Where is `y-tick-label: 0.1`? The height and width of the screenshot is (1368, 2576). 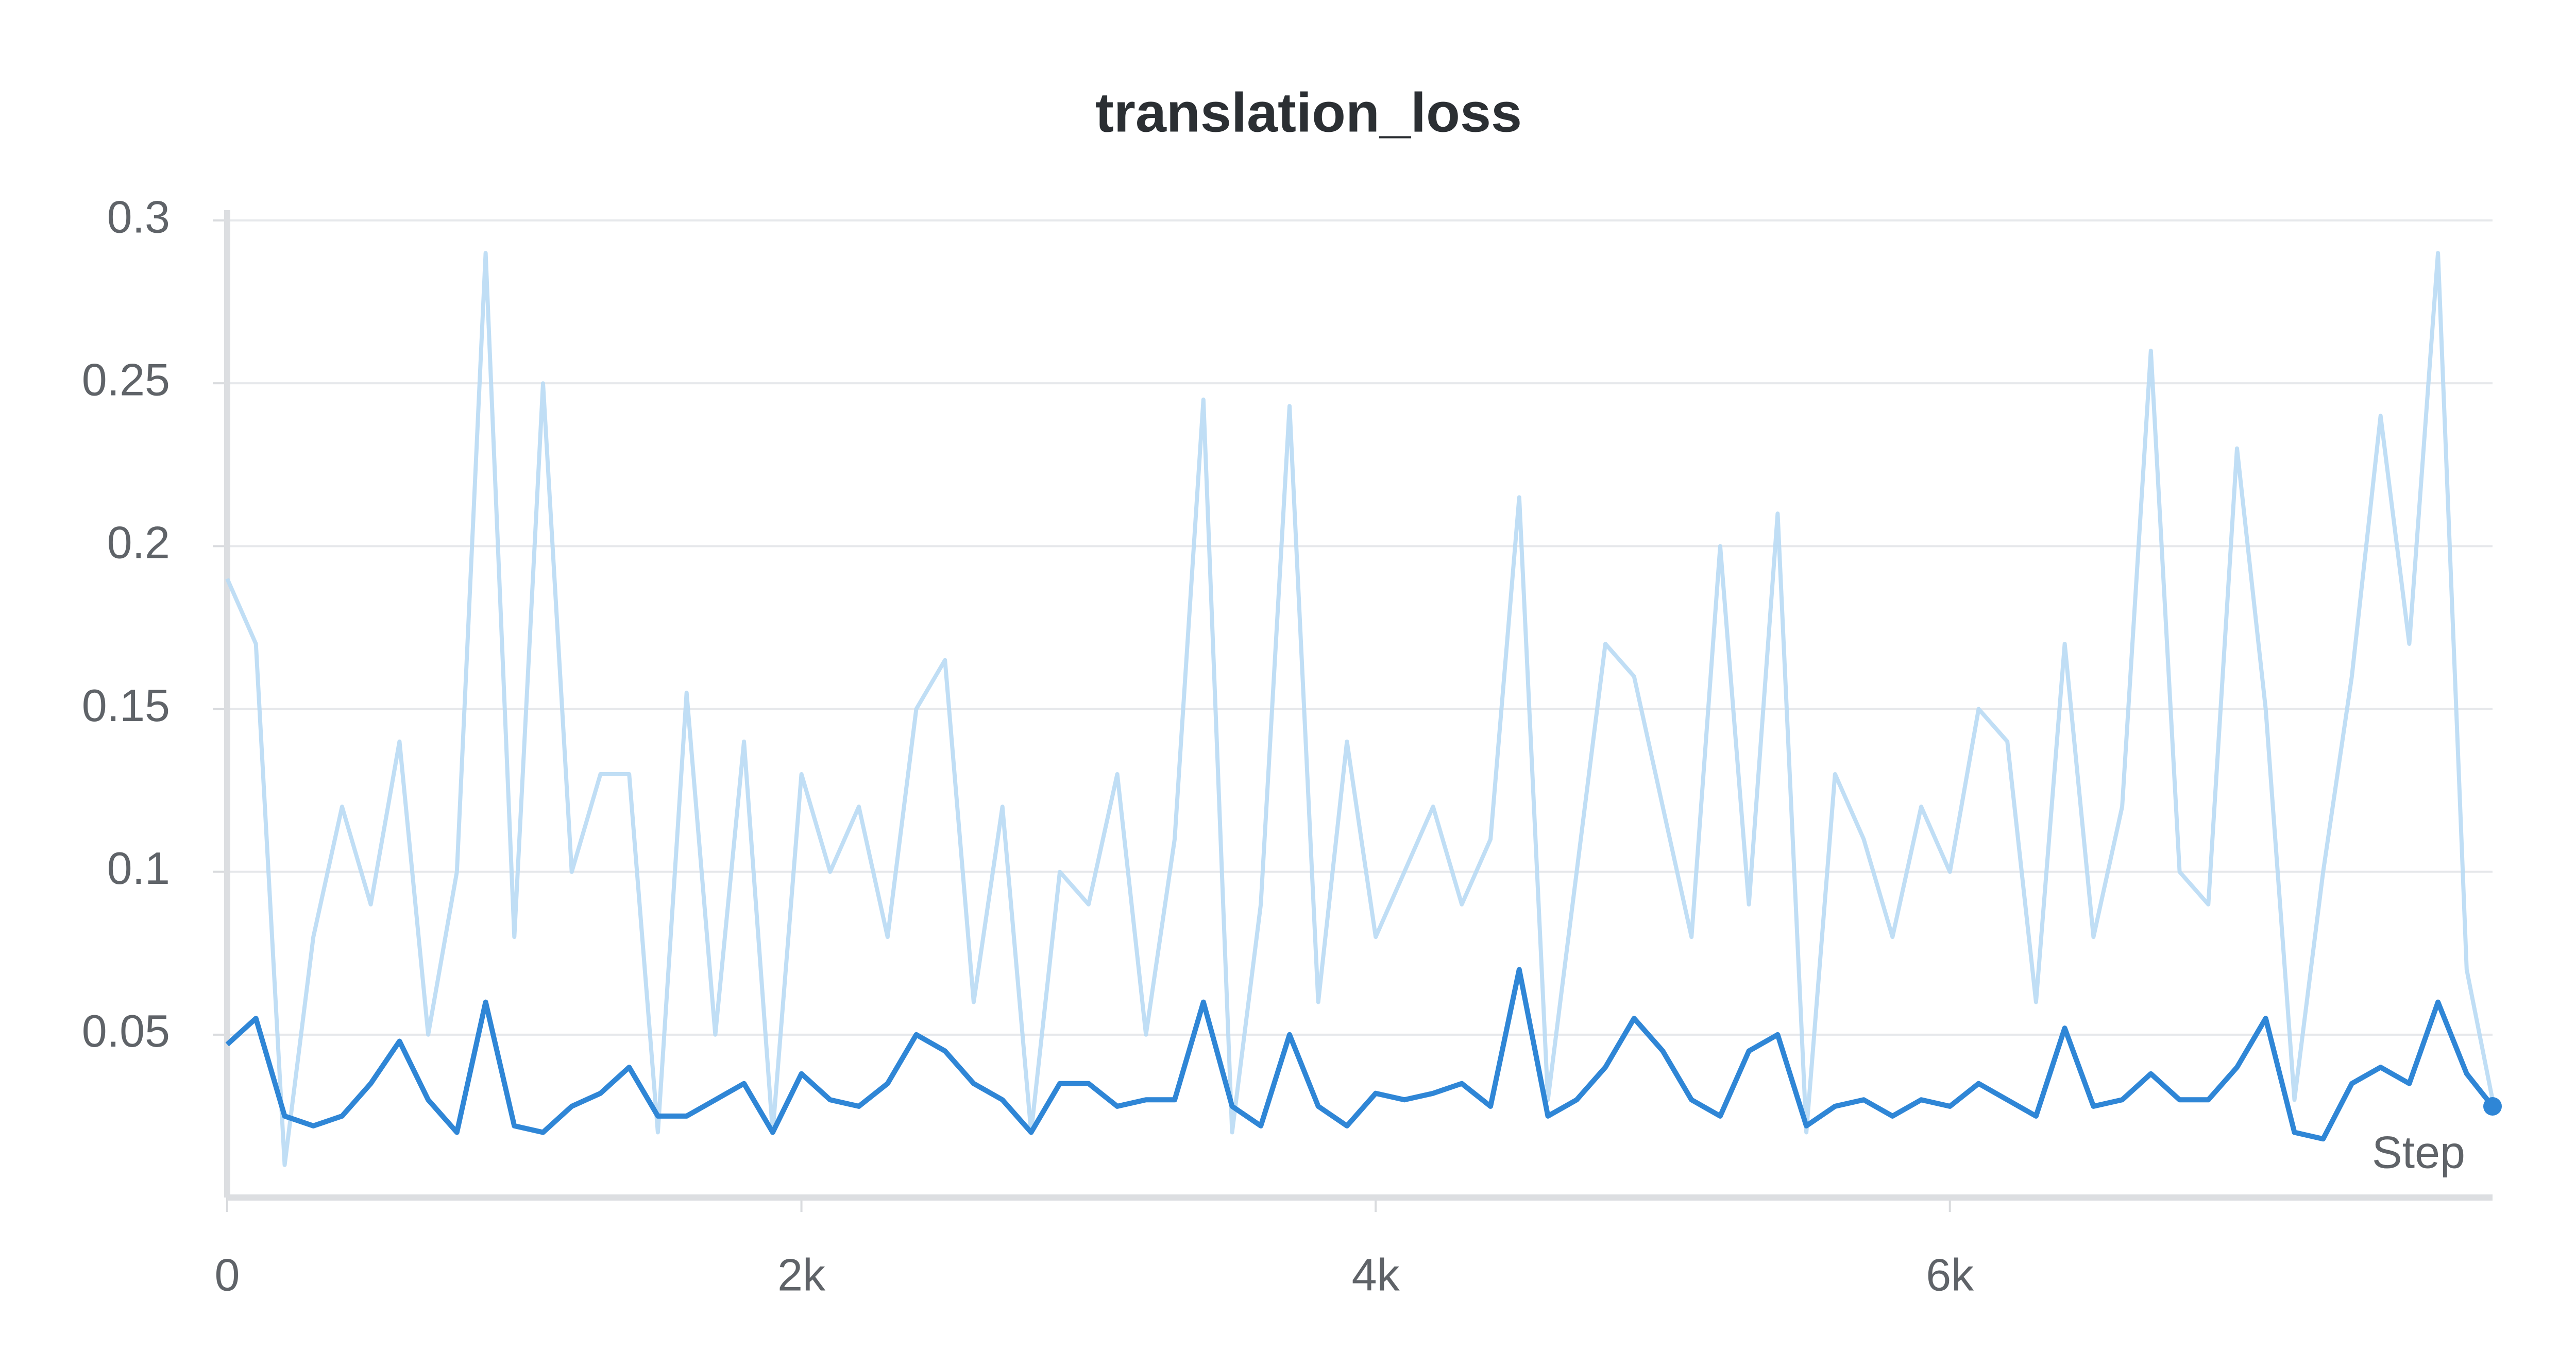
y-tick-label: 0.1 is located at coordinates (138, 868).